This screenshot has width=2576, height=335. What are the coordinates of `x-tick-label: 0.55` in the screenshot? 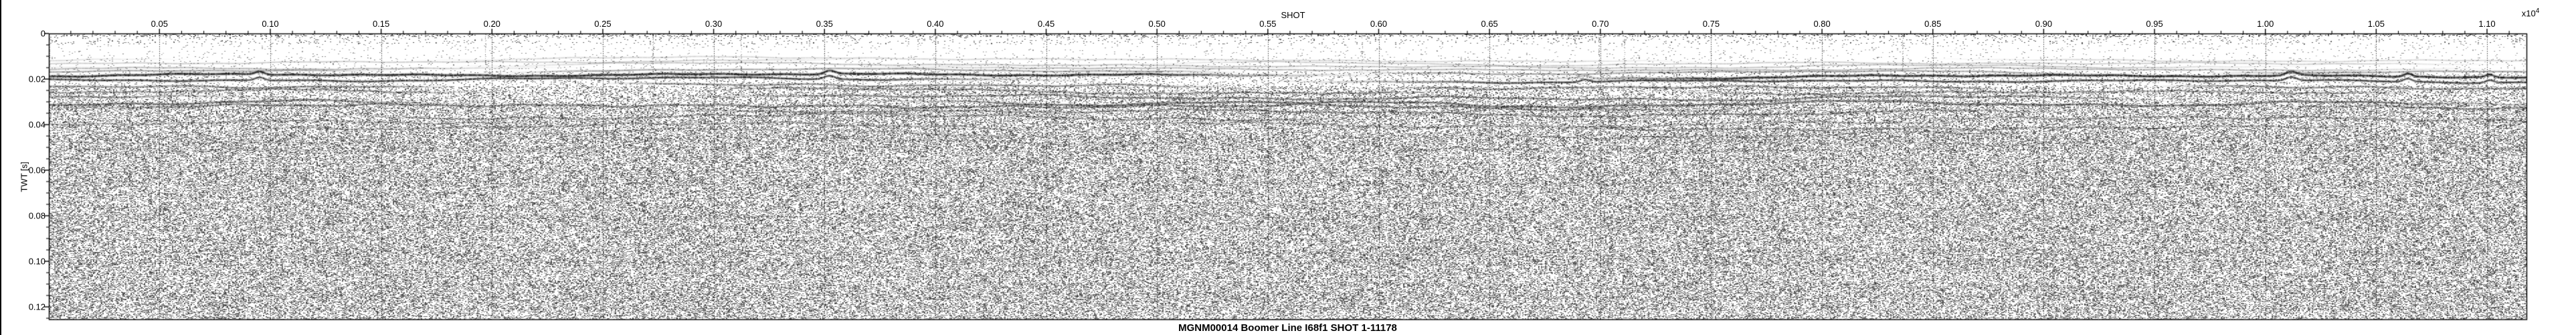 It's located at (1268, 24).